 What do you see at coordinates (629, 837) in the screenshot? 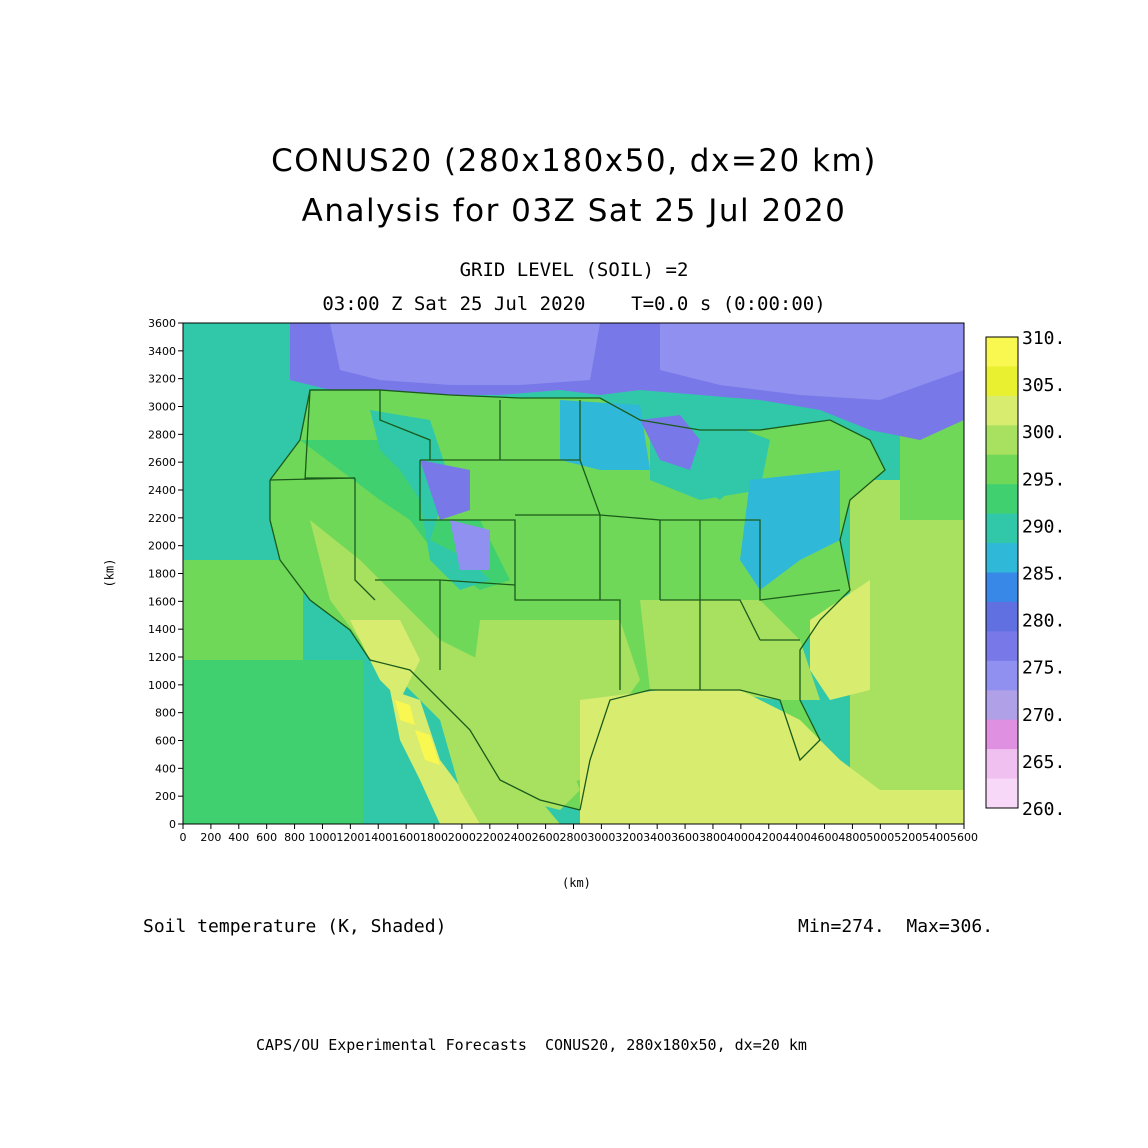
I see `x-tick-label: 3200` at bounding box center [629, 837].